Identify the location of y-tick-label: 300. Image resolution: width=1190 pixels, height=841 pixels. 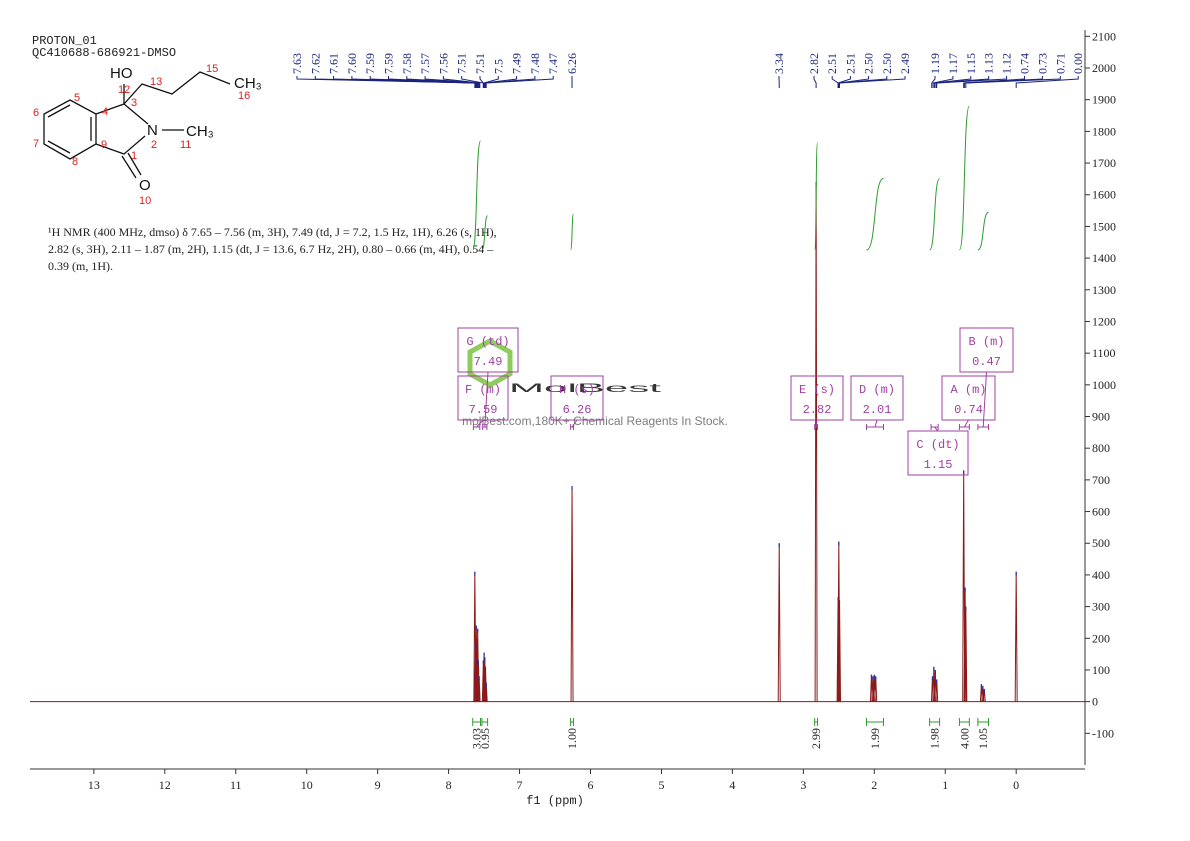
(1101, 607).